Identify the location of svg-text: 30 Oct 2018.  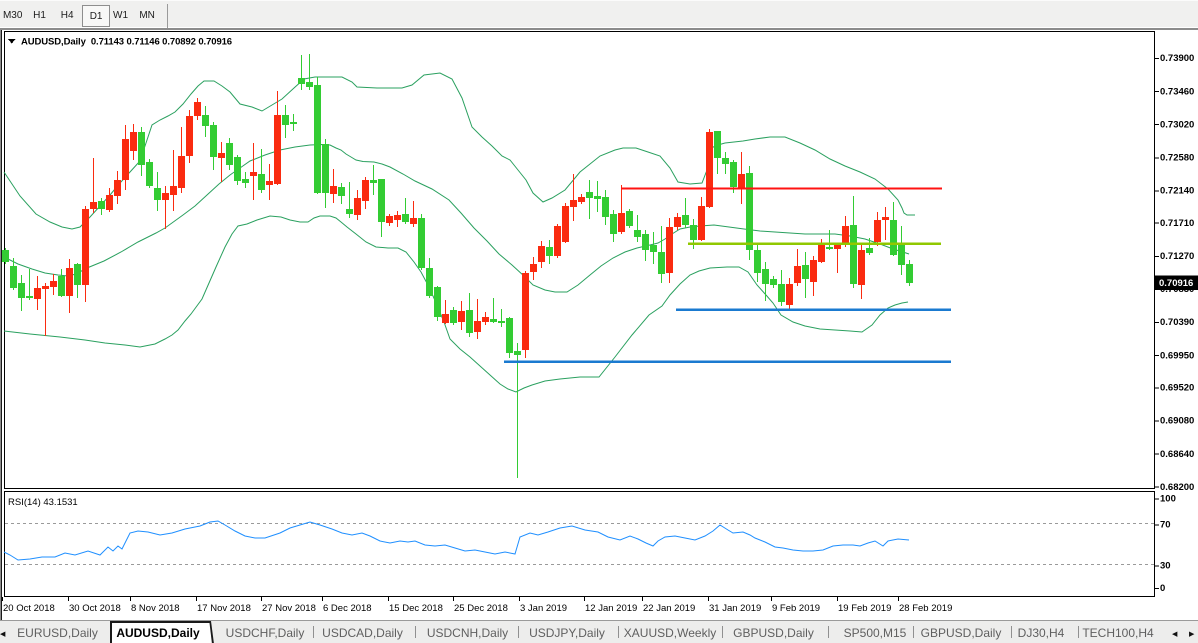
(95, 608).